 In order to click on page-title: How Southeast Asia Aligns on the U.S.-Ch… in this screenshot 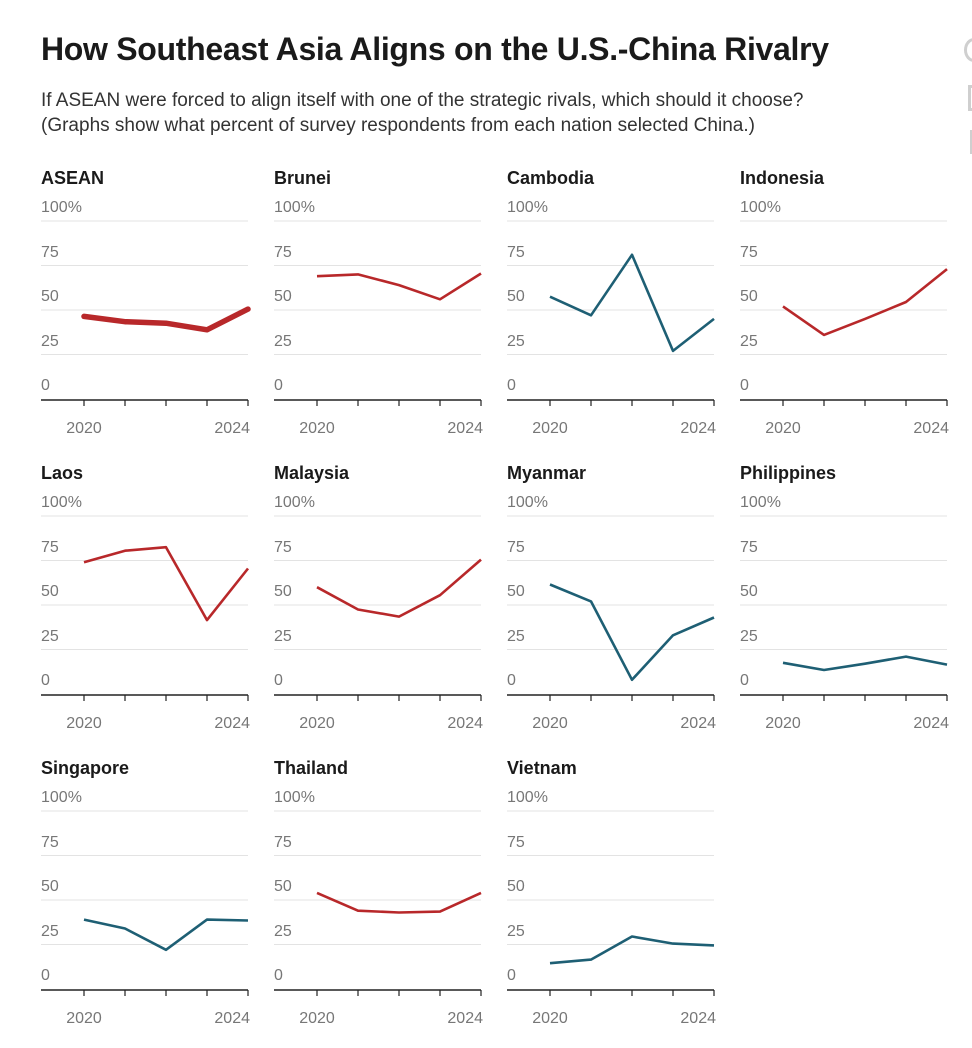, I will do `click(435, 49)`.